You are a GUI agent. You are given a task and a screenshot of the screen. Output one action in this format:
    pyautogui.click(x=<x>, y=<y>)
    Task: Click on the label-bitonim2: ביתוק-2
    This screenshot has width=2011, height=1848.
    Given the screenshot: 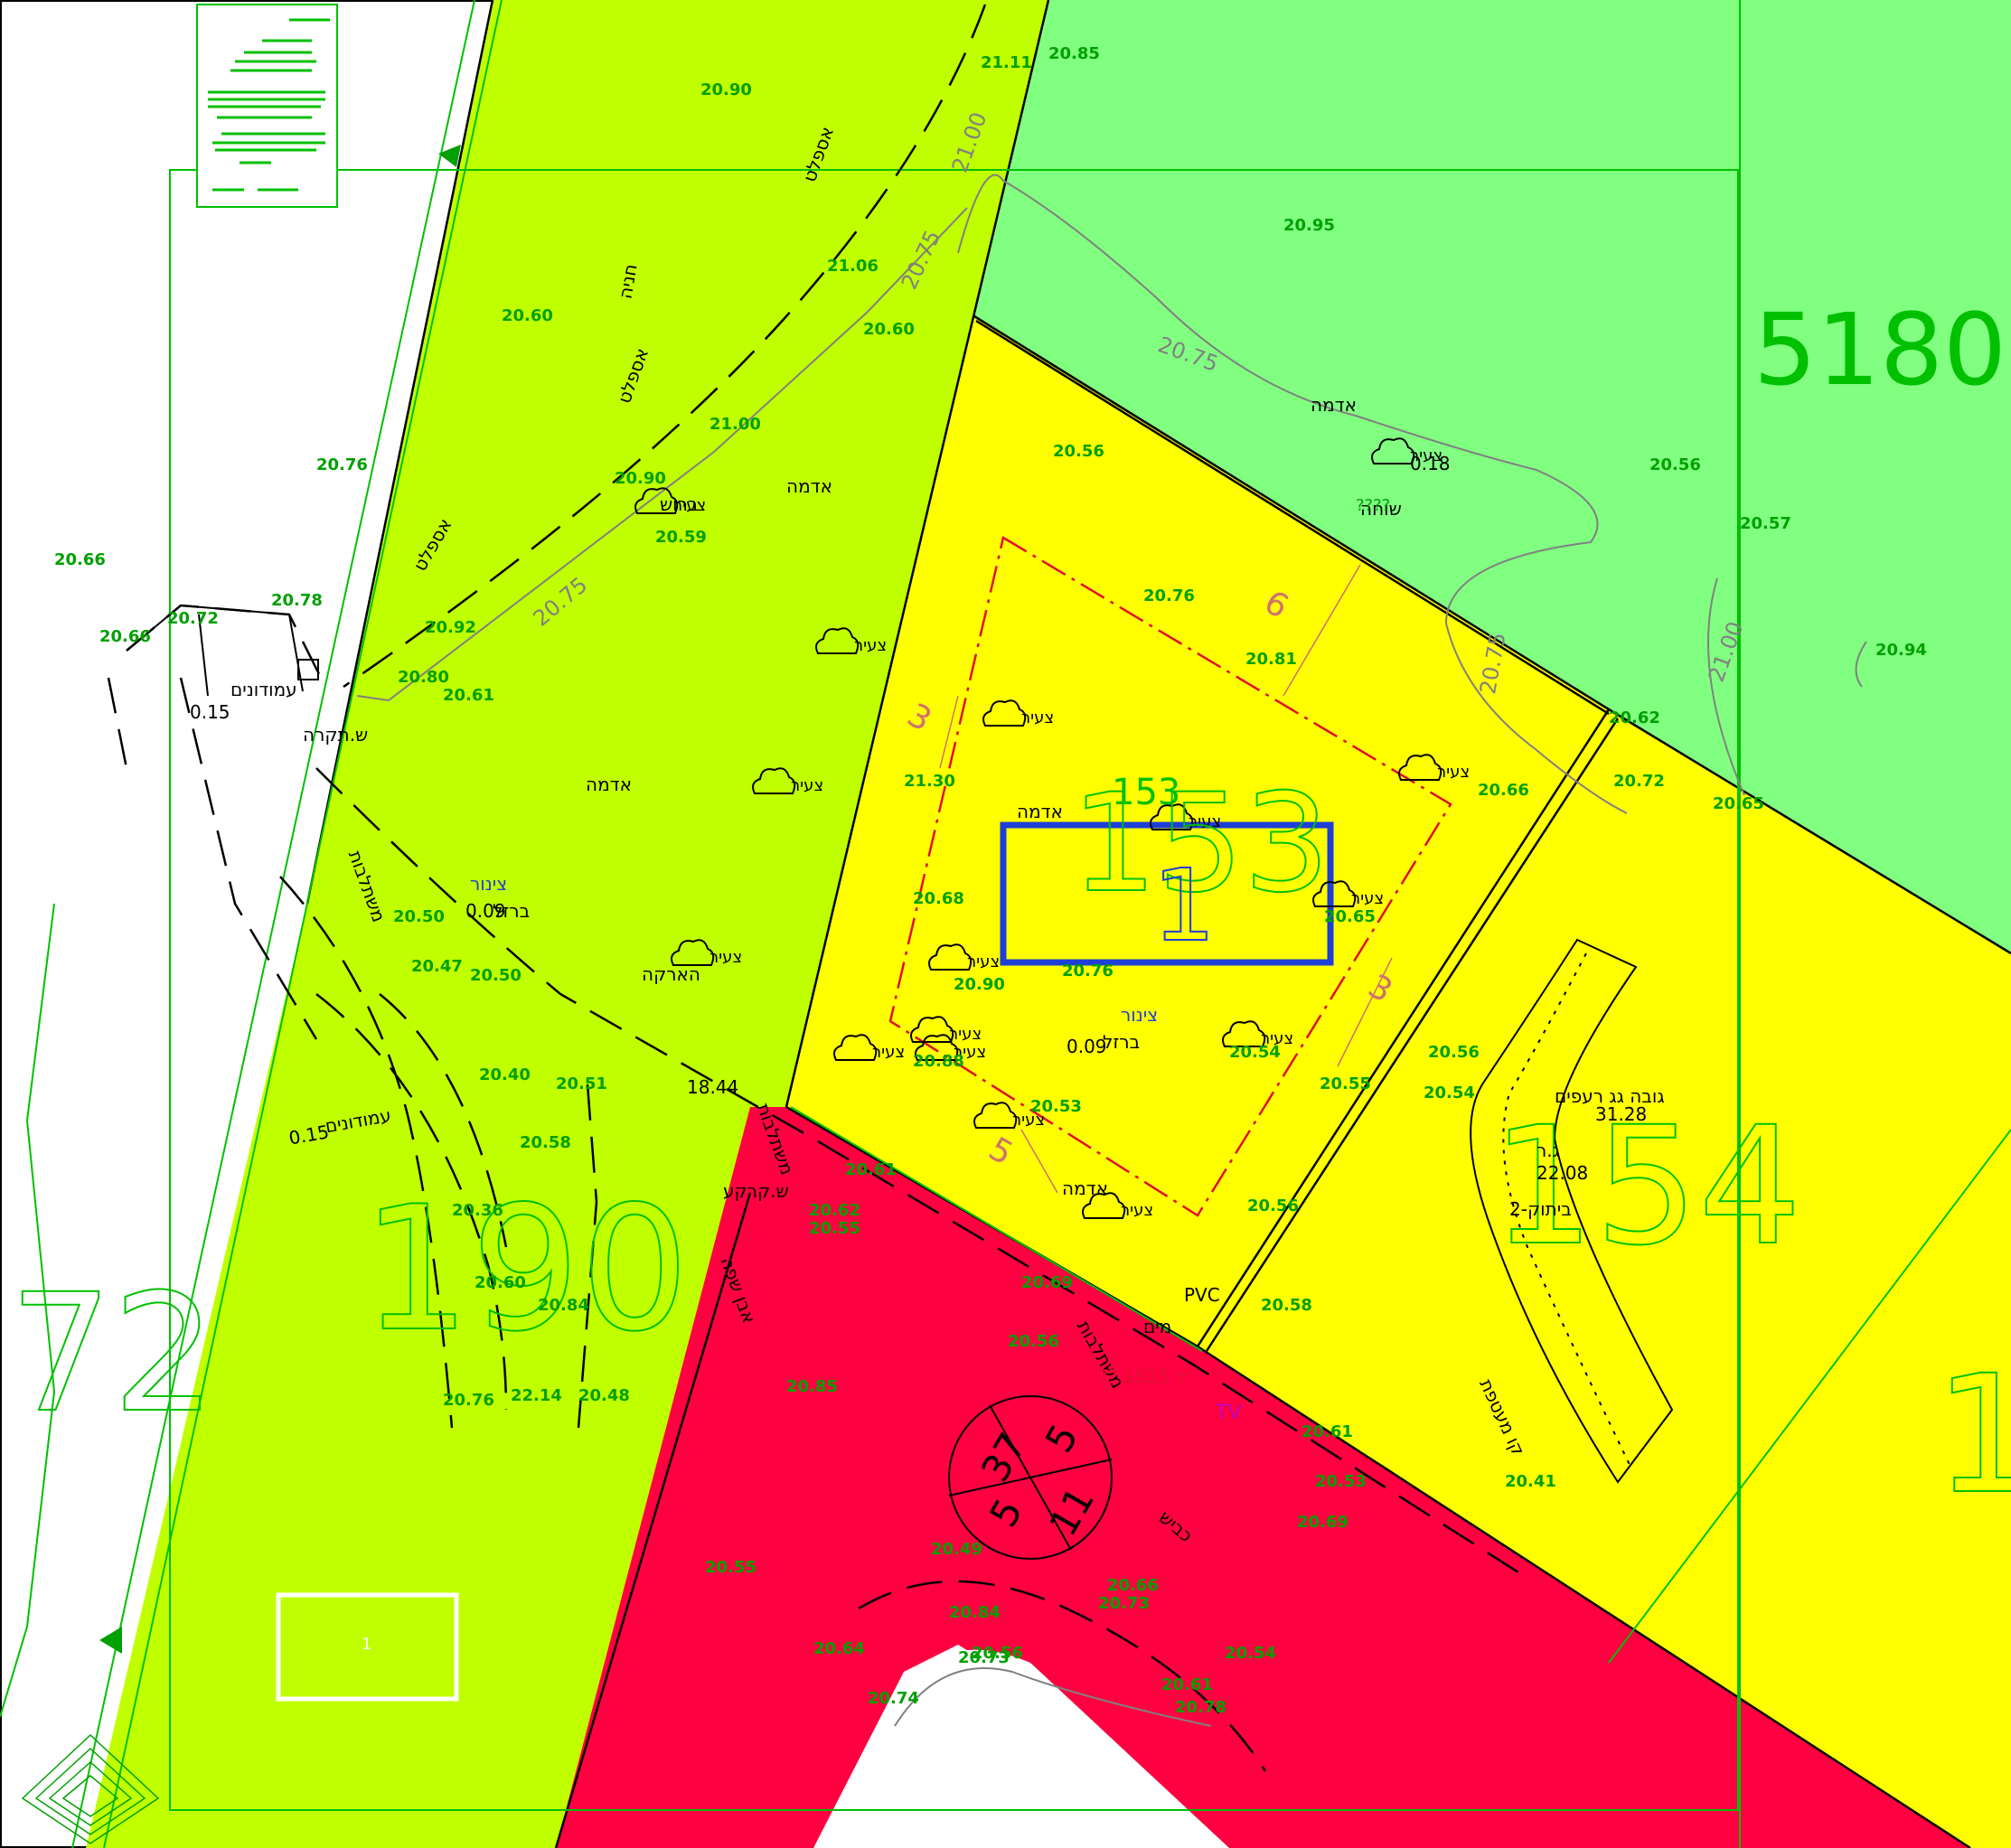 What is the action you would take?
    pyautogui.click(x=1540, y=1209)
    